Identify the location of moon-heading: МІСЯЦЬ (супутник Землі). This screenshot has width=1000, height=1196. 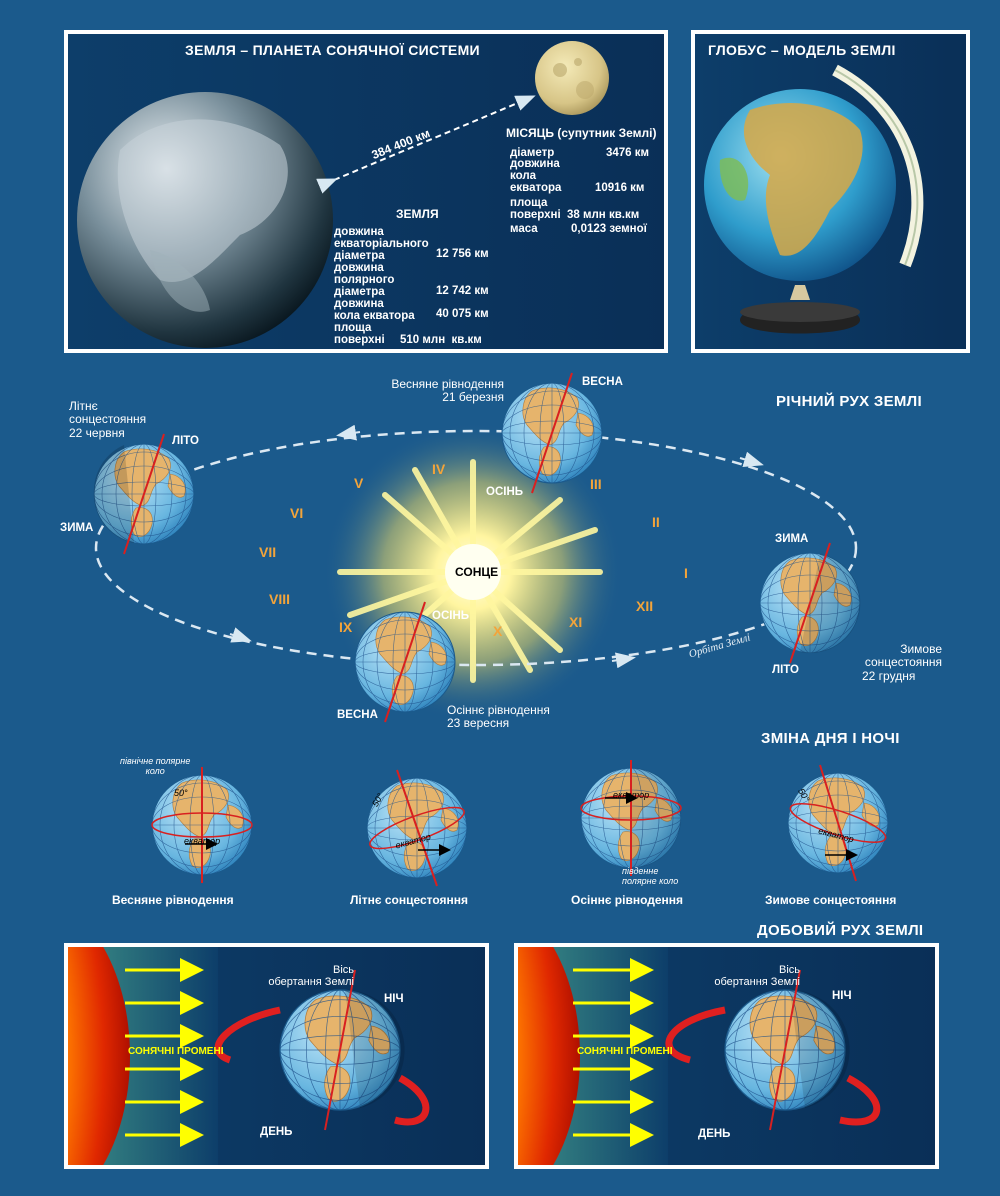
(581, 133).